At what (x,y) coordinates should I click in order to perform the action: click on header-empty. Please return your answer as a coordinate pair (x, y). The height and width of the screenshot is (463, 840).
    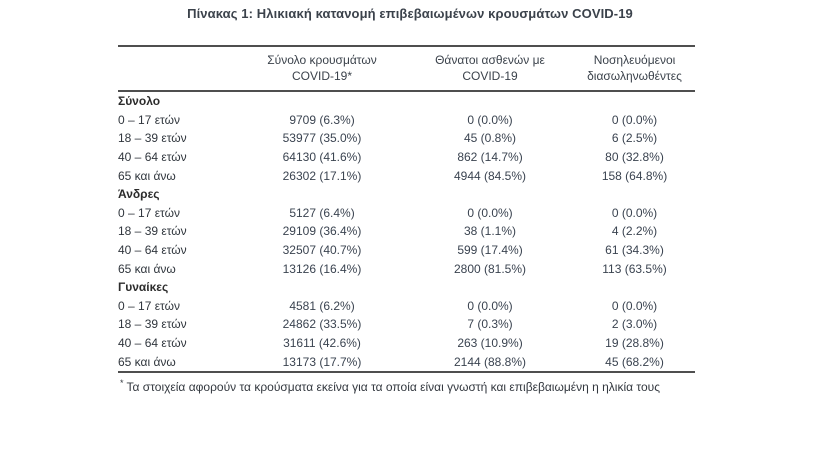
    Looking at the image, I should click on (178, 69).